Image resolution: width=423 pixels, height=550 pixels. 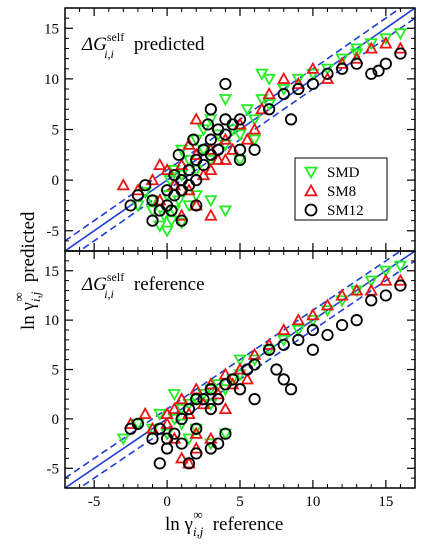 I want to click on top-annotation-sup: self, so click(x=115, y=37).